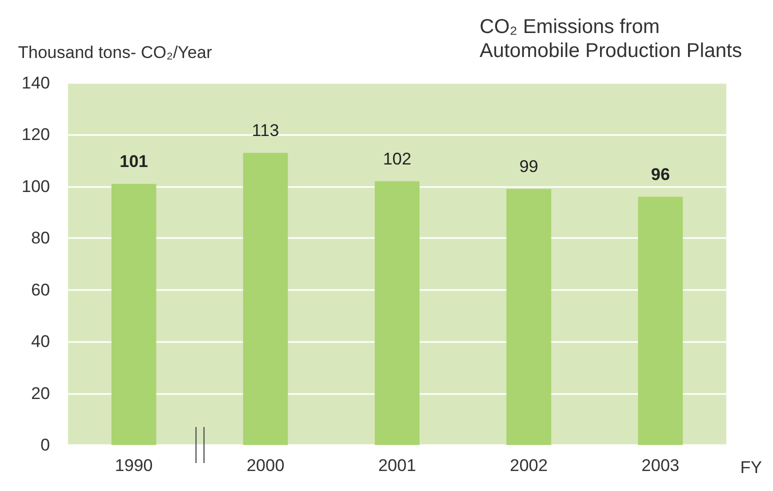  What do you see at coordinates (40, 393) in the screenshot?
I see `y-tick-label: 20` at bounding box center [40, 393].